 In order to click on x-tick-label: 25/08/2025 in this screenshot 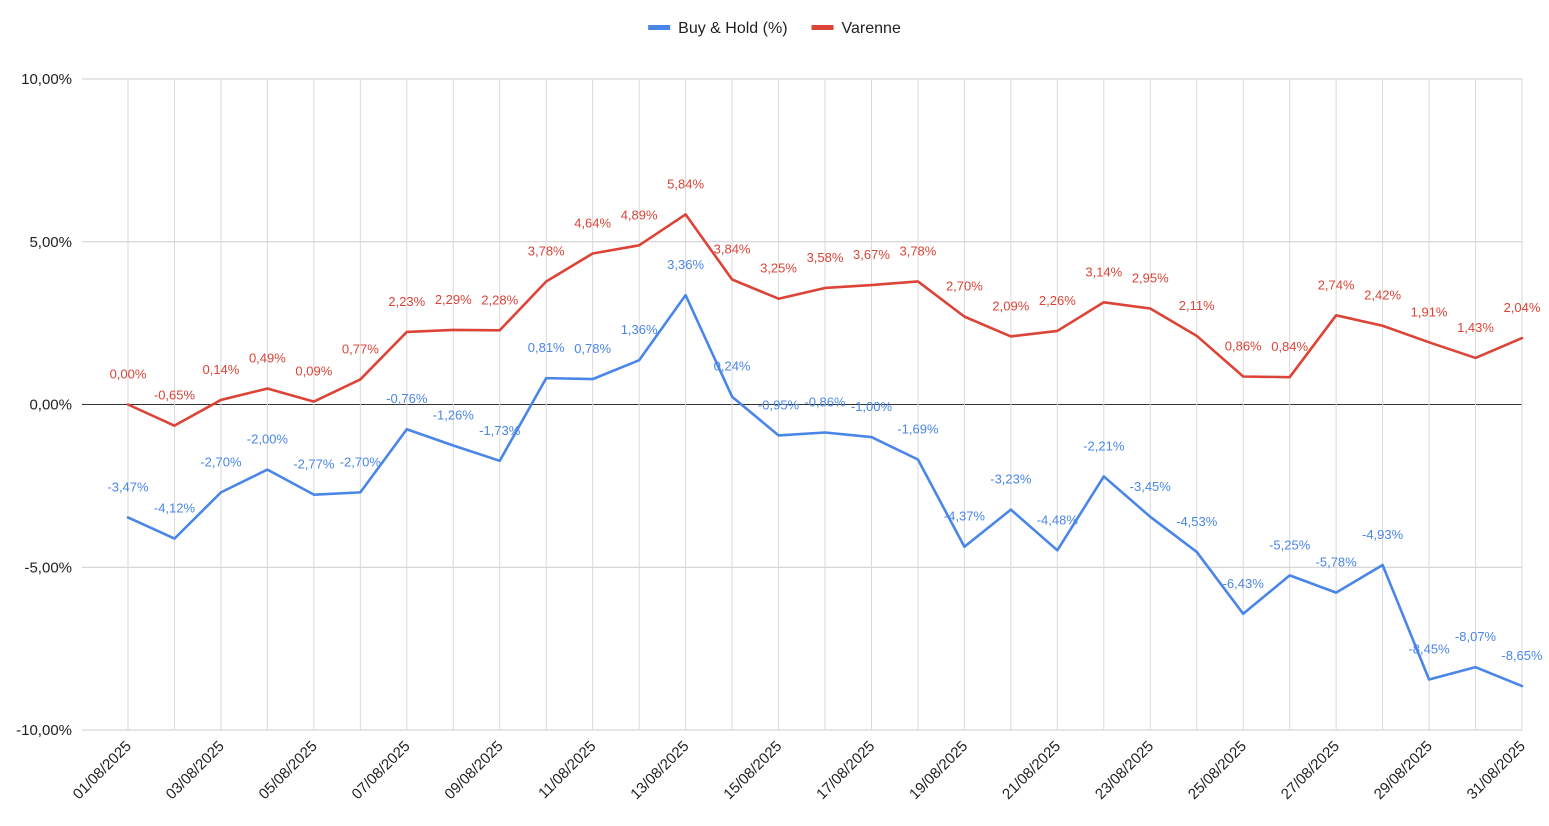, I will do `click(1217, 770)`.